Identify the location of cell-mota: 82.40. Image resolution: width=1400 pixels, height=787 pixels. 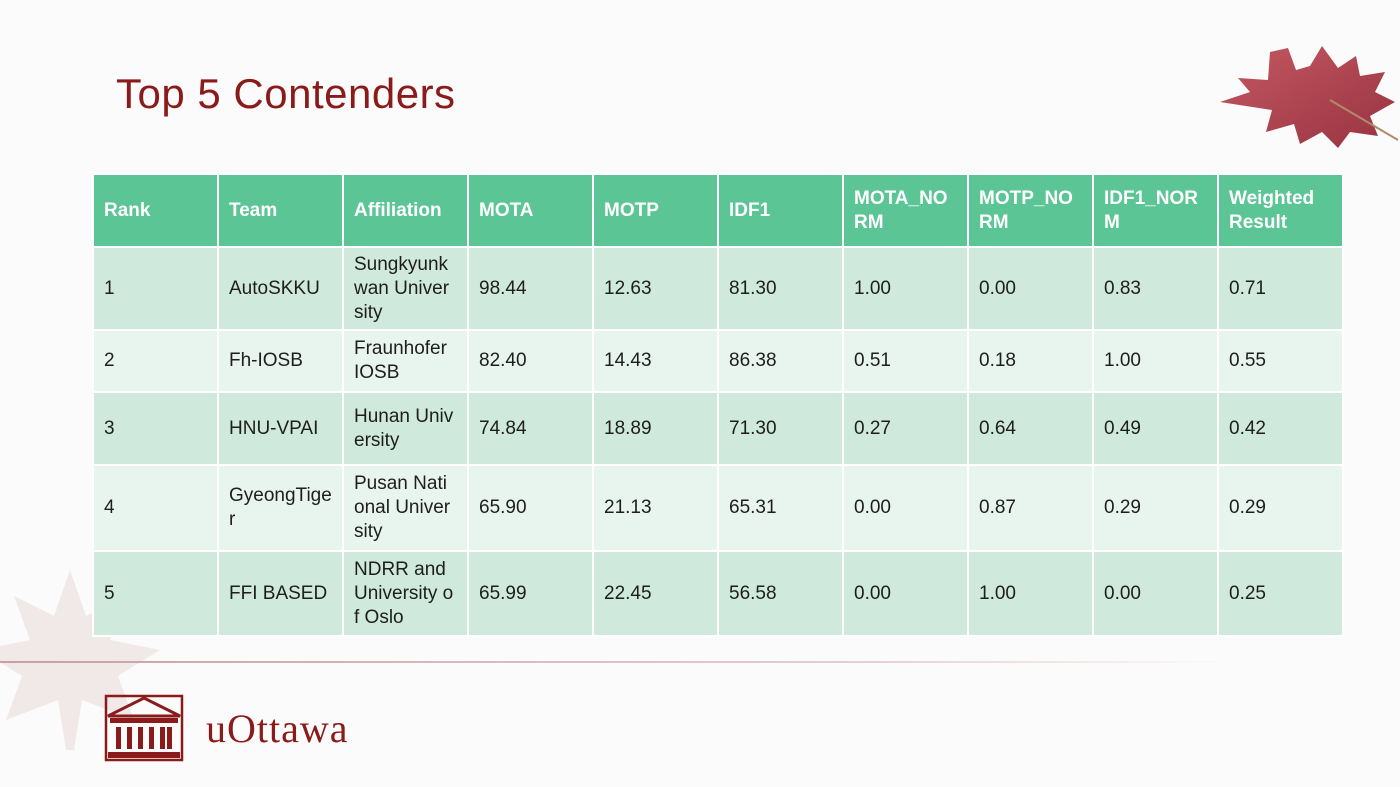
(530, 361).